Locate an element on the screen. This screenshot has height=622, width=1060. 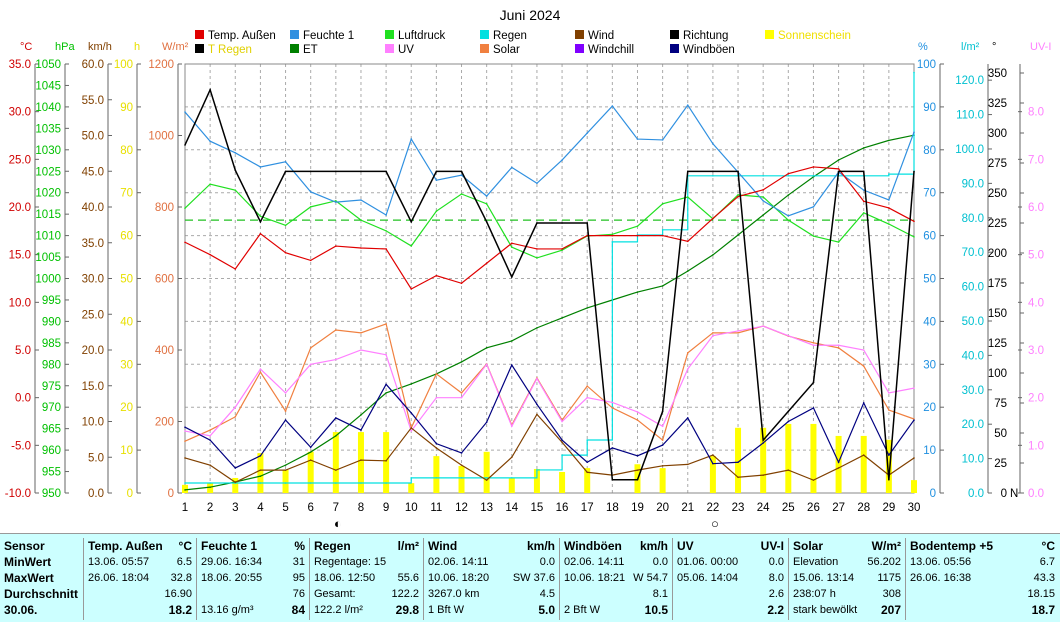
axis-tick-label: 250 is located at coordinates (997, 194).